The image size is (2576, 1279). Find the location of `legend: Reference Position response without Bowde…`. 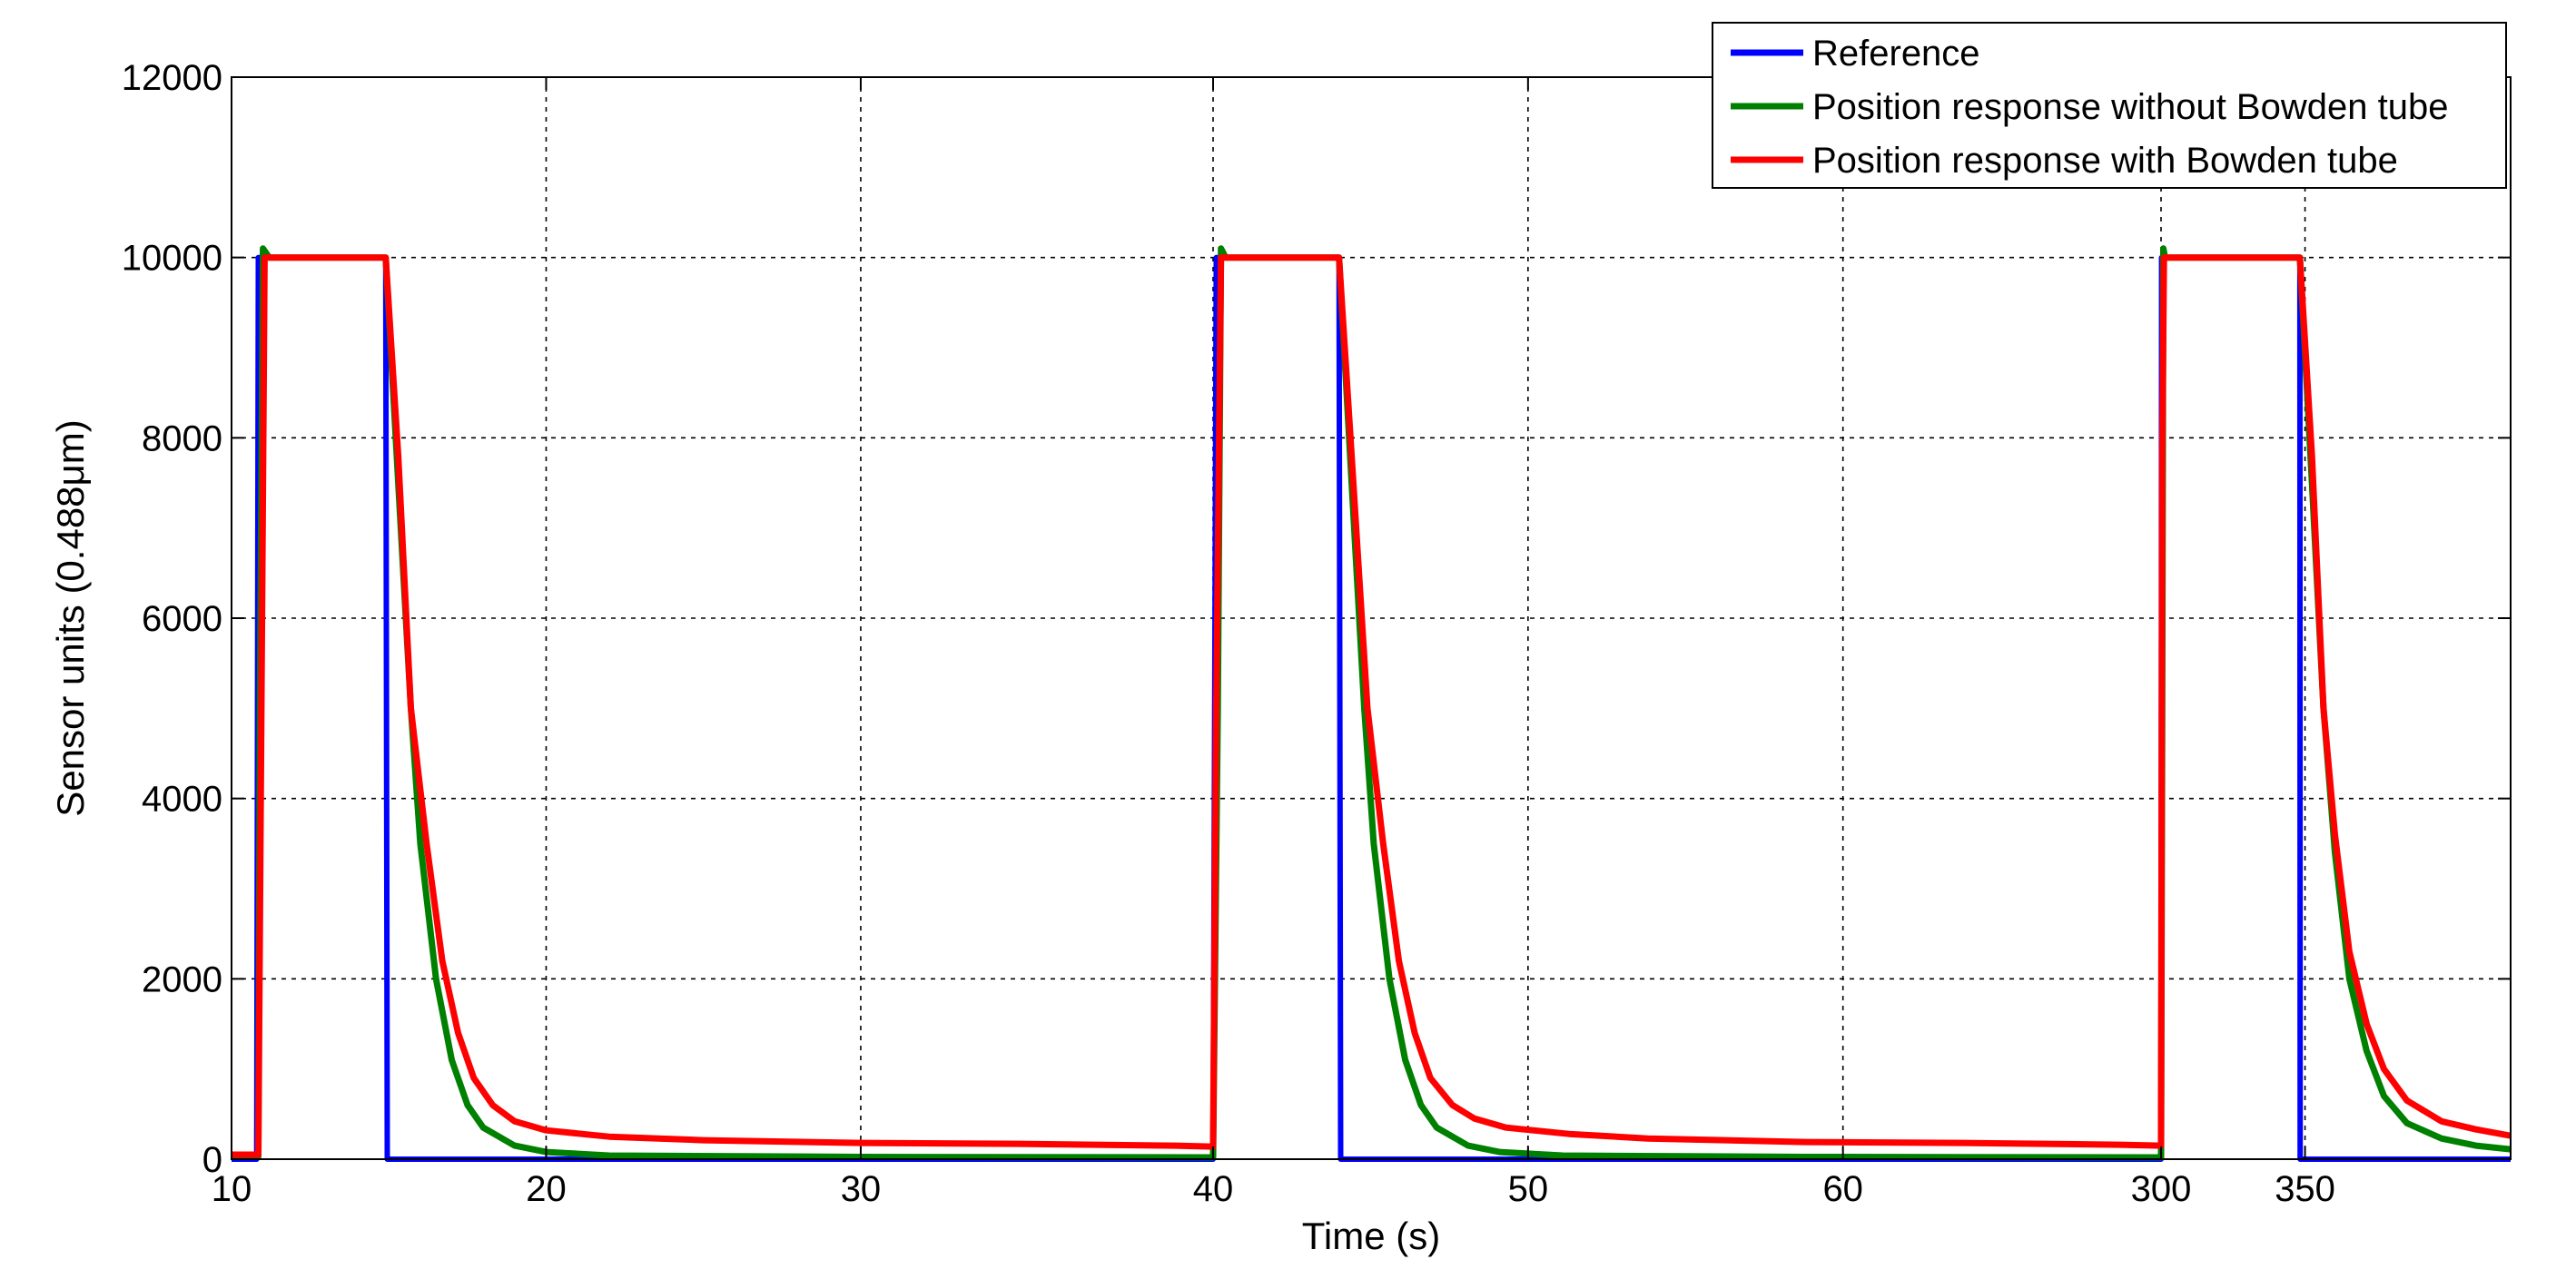

legend: Reference Position response without Bowde… is located at coordinates (2109, 105).